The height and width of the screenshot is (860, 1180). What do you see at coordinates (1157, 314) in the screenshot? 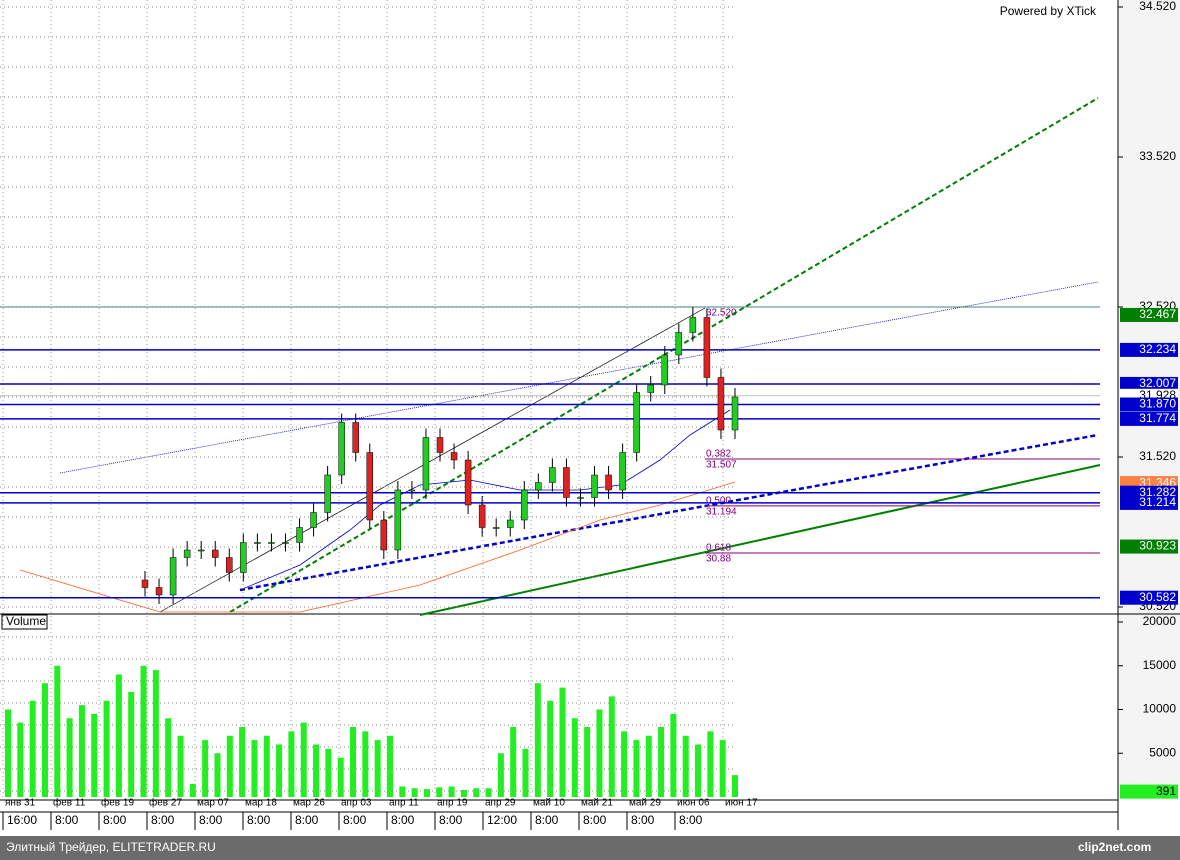
I see `price-tag-label: 32.467` at bounding box center [1157, 314].